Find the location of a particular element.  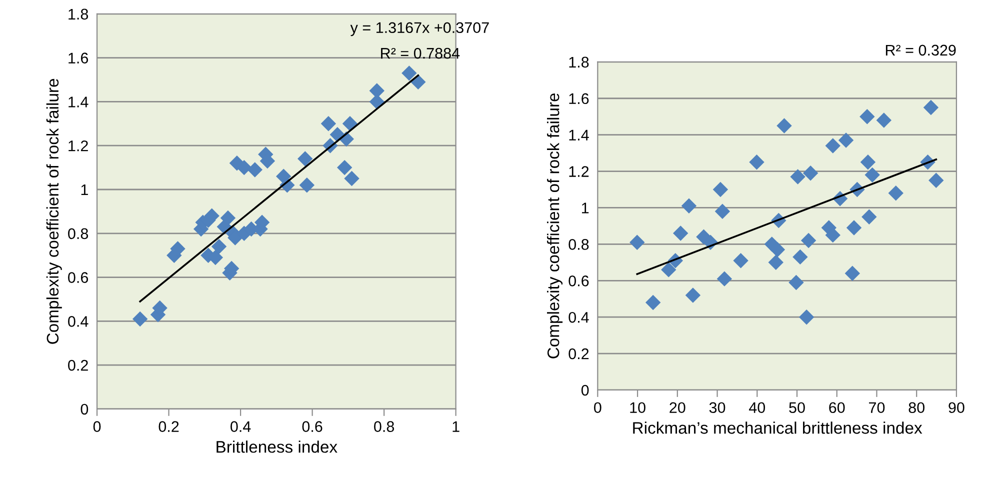

x-tick-label: 40 is located at coordinates (757, 408).